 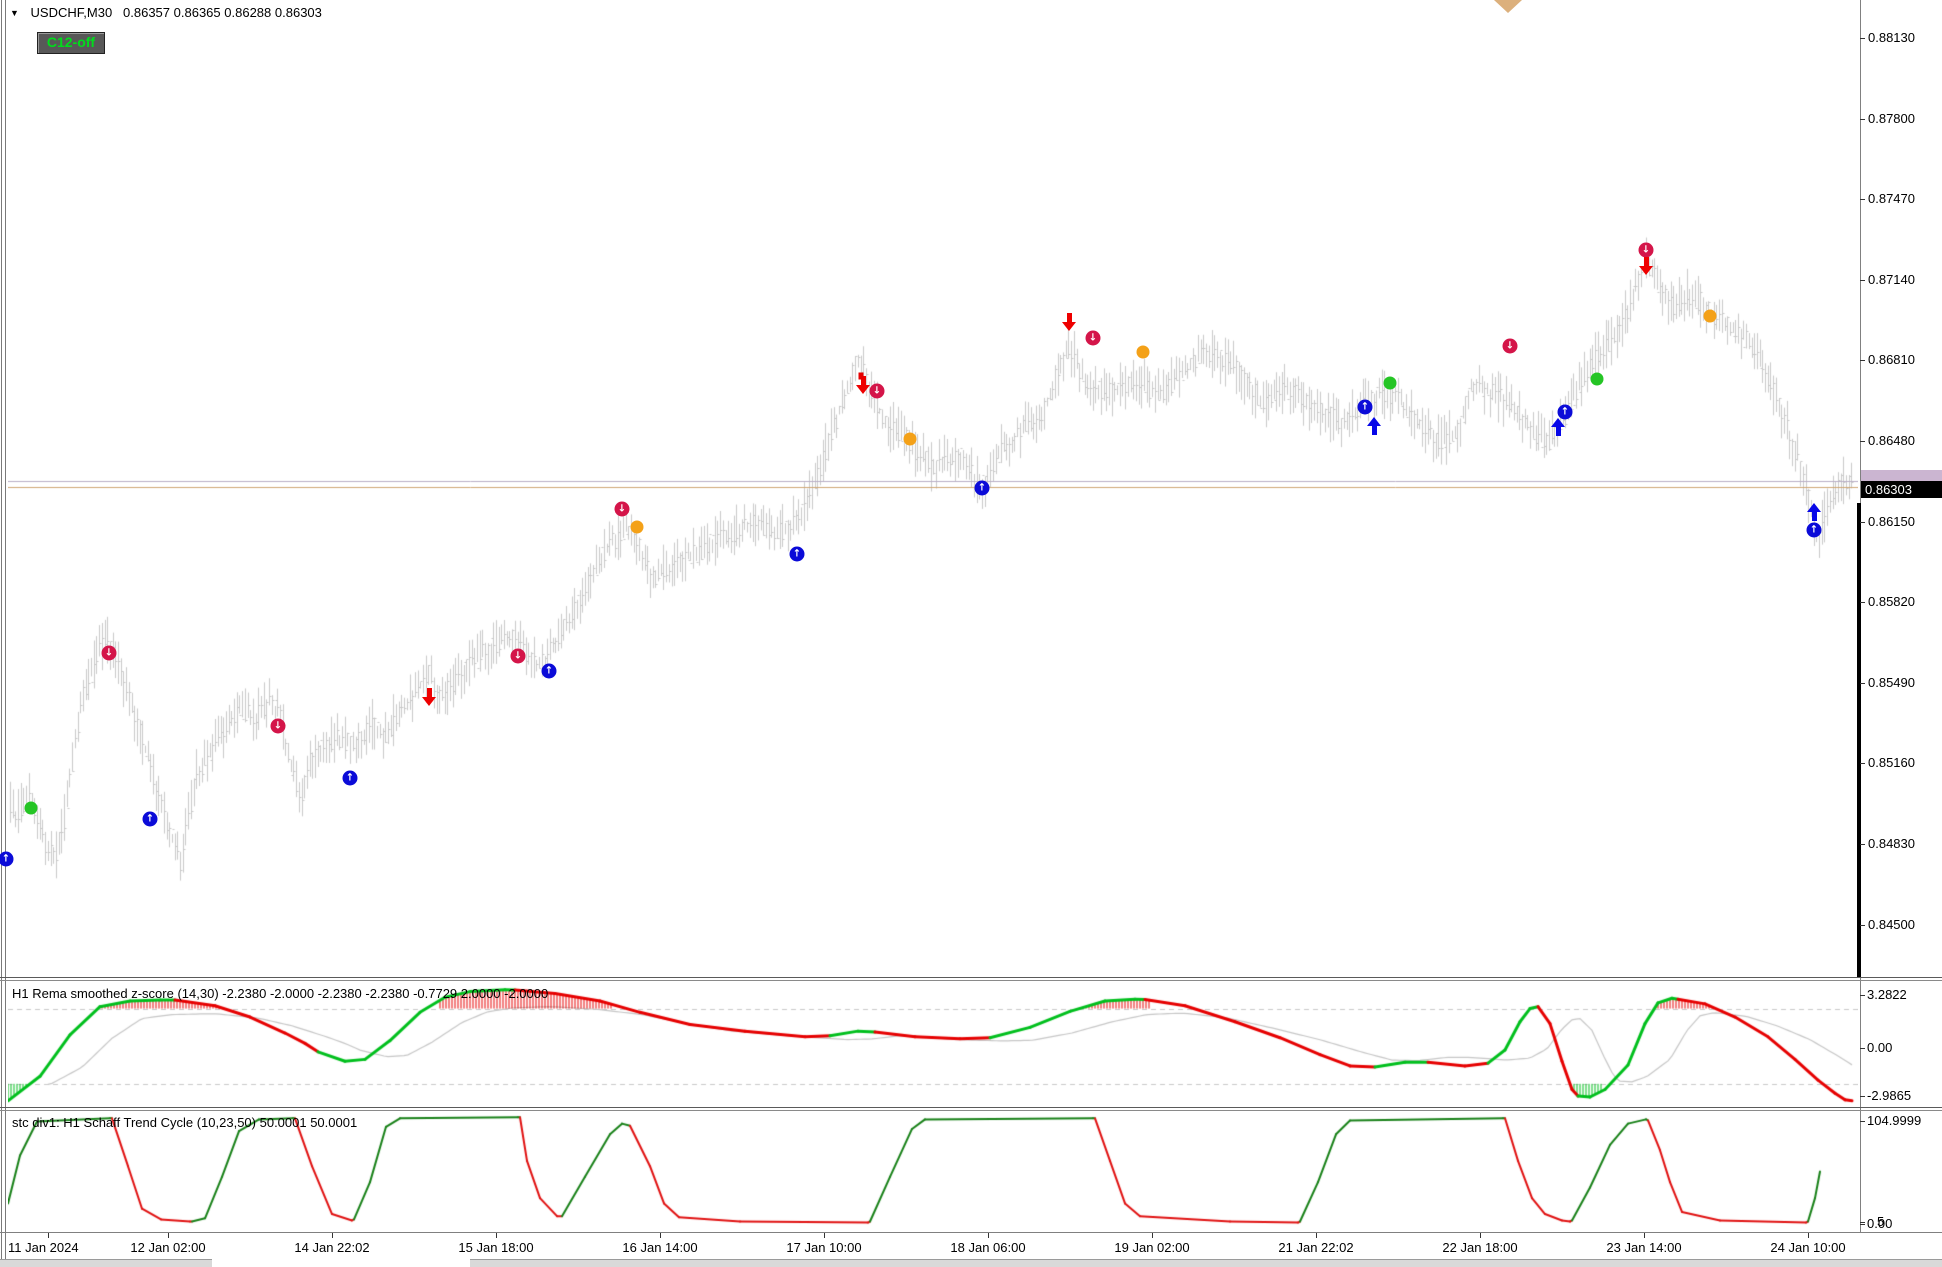 I want to click on time-axis-label: 12 Jan 02:00, so click(x=168, y=1247).